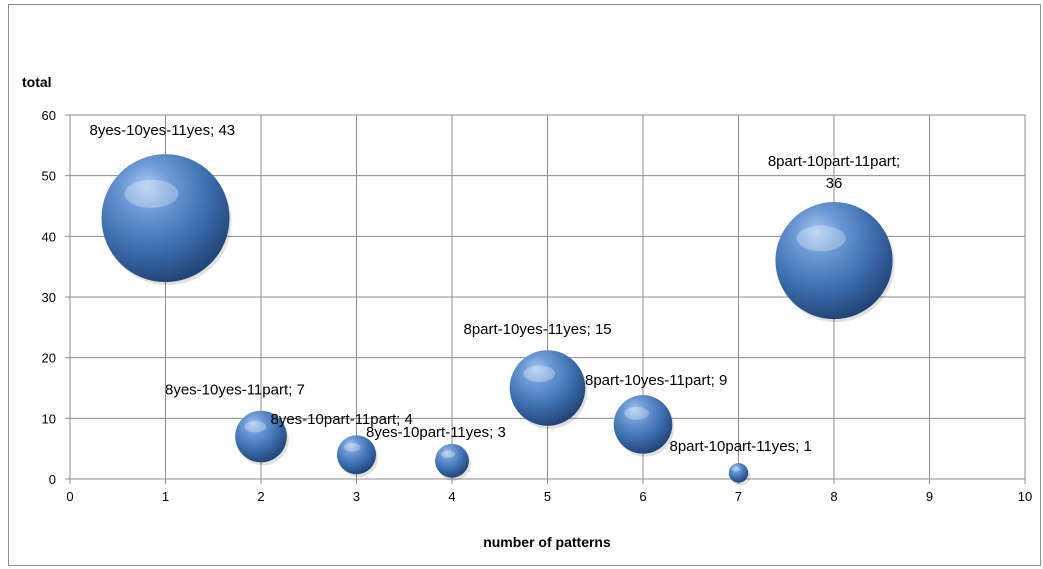  Describe the element at coordinates (436, 432) in the screenshot. I see `bubble-data-label: 8yes-10part-11yes; 3` at that location.